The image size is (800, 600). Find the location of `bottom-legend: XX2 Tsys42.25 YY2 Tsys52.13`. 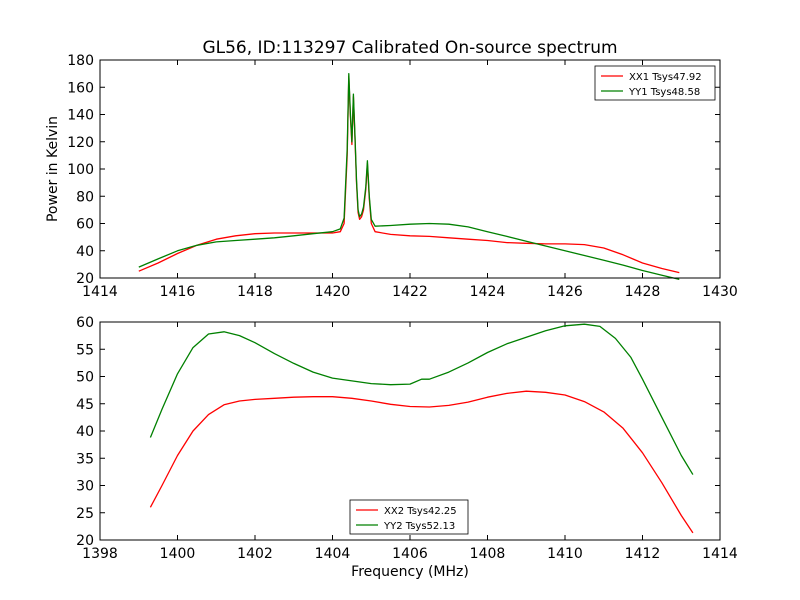

bottom-legend: XX2 Tsys42.25 YY2 Tsys52.13 is located at coordinates (409, 517).